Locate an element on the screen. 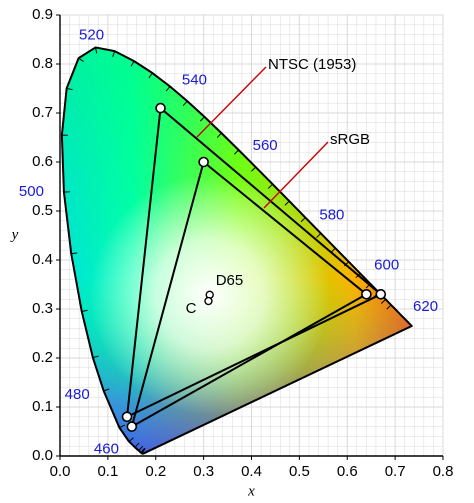 The width and height of the screenshot is (474, 503). wavelength-label: 620 is located at coordinates (425, 306).